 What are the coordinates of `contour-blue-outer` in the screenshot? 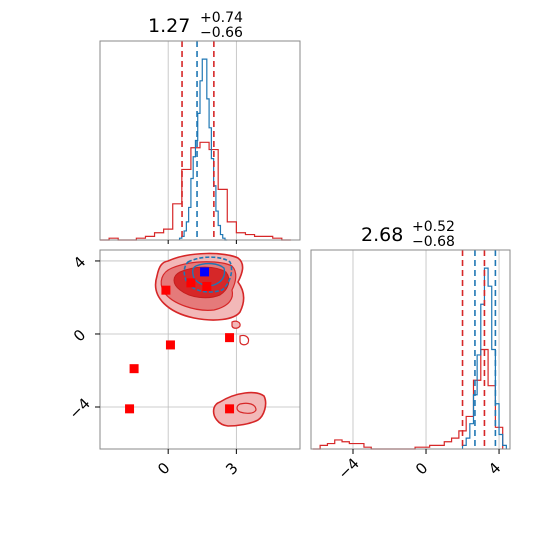 It's located at (208, 274).